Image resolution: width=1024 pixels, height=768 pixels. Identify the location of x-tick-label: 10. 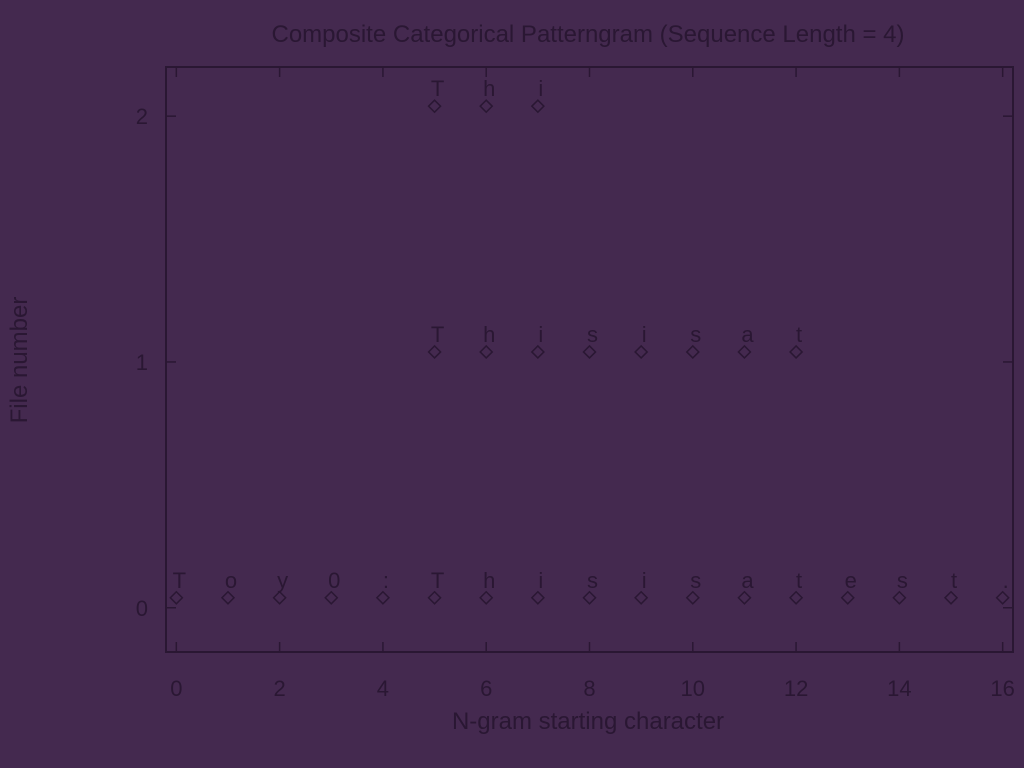
(693, 688).